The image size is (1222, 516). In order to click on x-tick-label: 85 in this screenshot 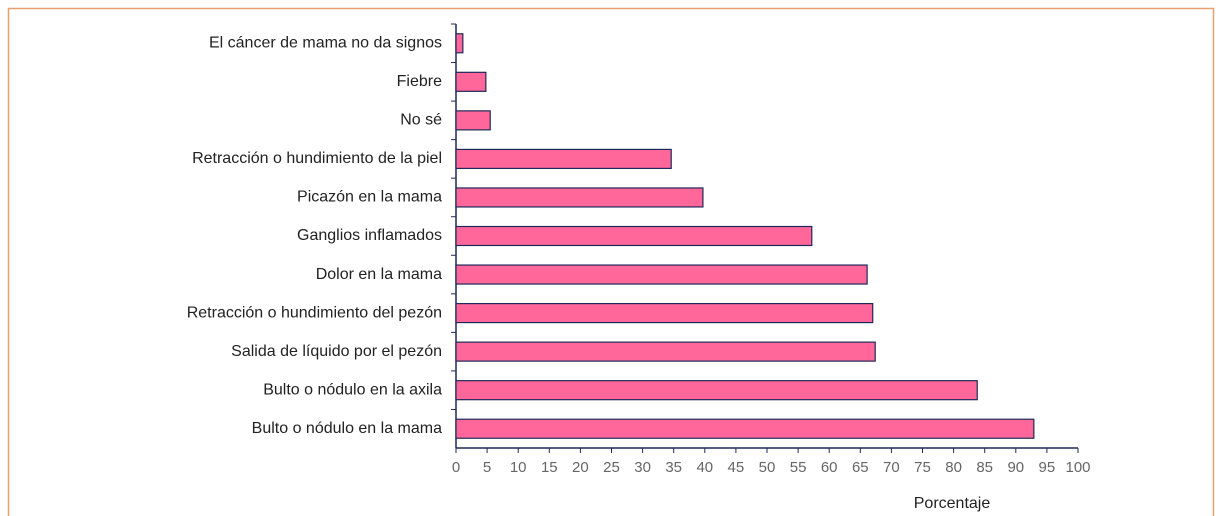, I will do `click(984, 467)`.